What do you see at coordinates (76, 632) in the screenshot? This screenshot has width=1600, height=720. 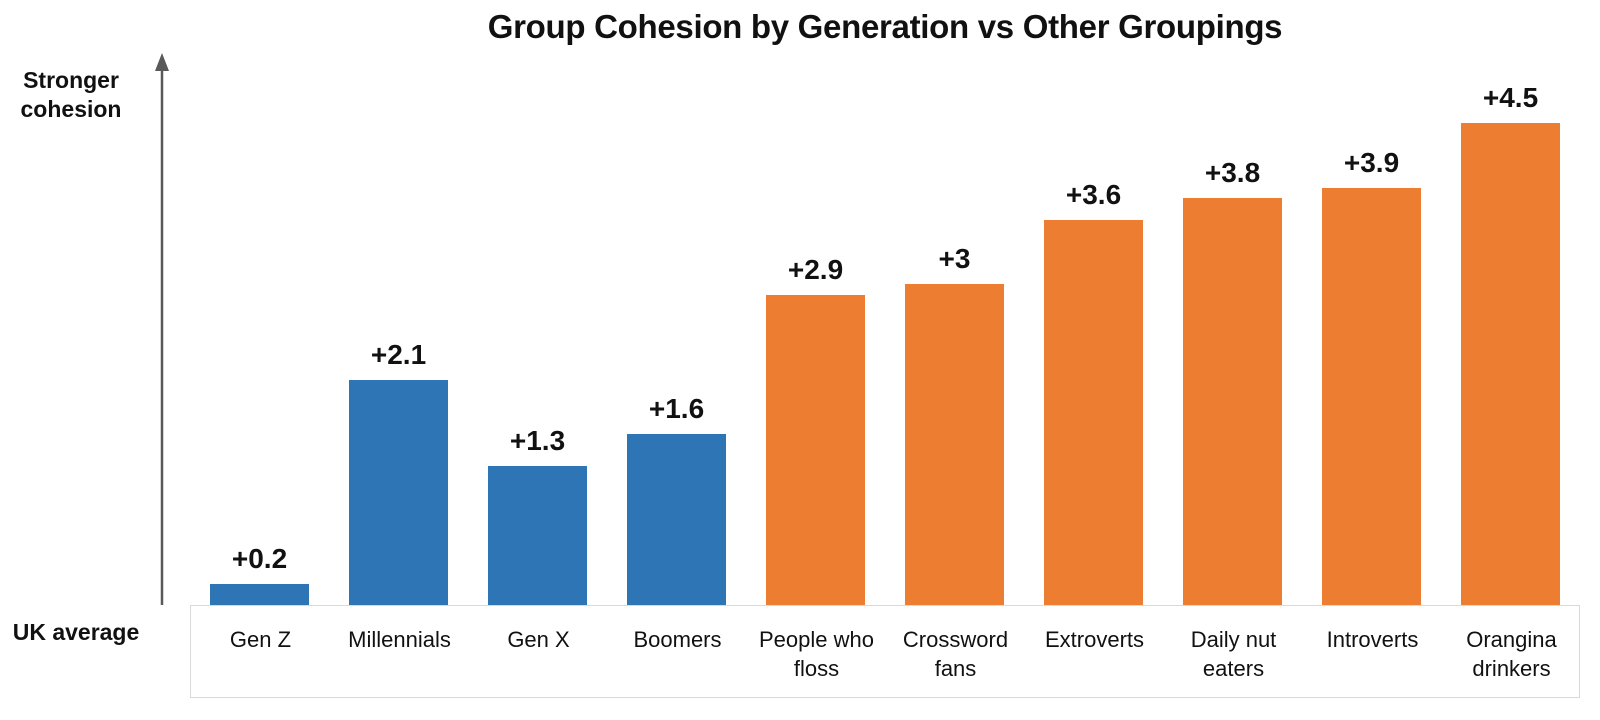 I see `y-axis-uk-average-label: UK average` at bounding box center [76, 632].